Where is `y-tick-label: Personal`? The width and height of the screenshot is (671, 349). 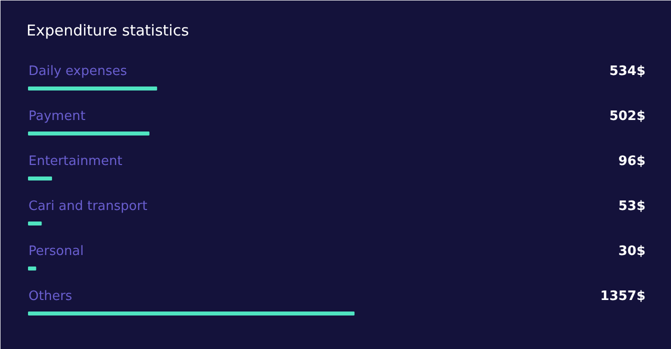 y-tick-label: Personal is located at coordinates (56, 251).